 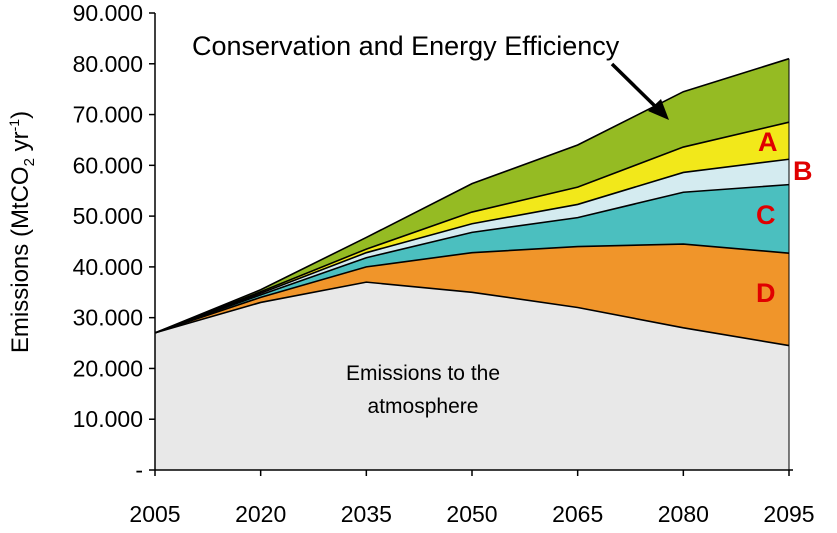 What do you see at coordinates (108, 216) in the screenshot?
I see `y-tick-label: 50.000` at bounding box center [108, 216].